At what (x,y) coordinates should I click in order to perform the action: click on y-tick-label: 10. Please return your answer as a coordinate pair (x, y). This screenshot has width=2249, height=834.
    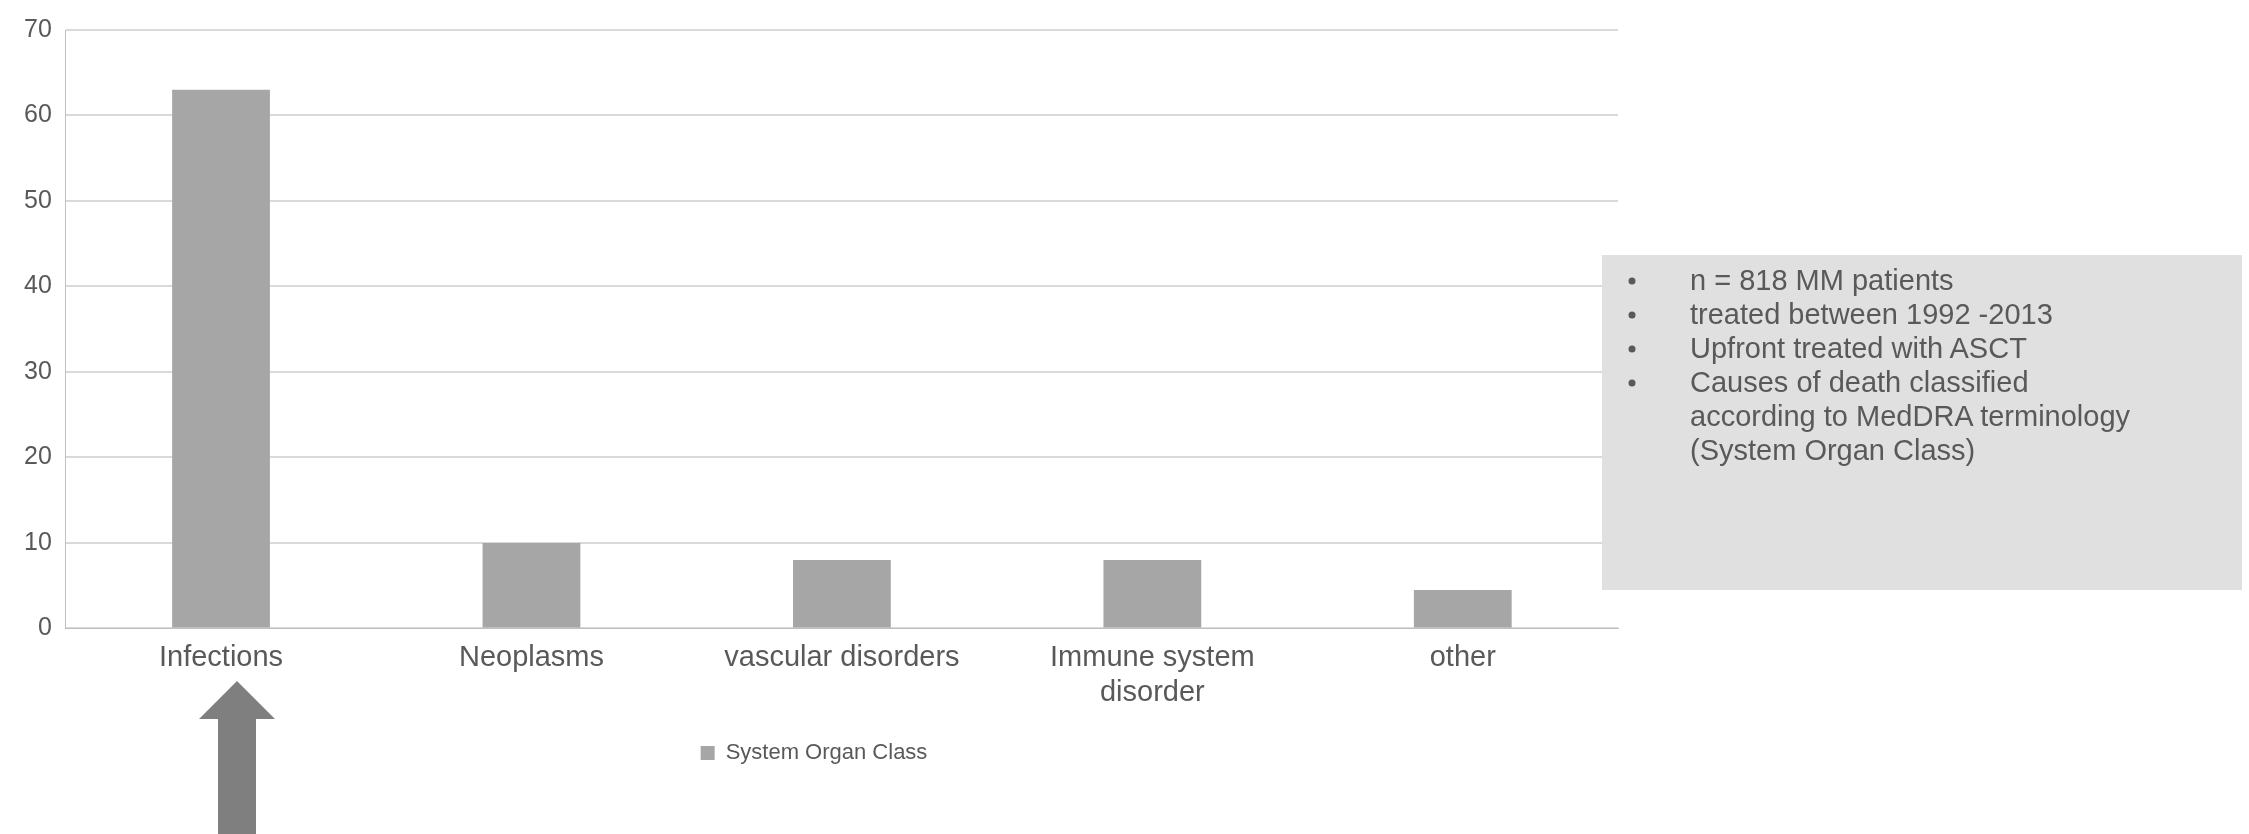
    Looking at the image, I should click on (38, 540).